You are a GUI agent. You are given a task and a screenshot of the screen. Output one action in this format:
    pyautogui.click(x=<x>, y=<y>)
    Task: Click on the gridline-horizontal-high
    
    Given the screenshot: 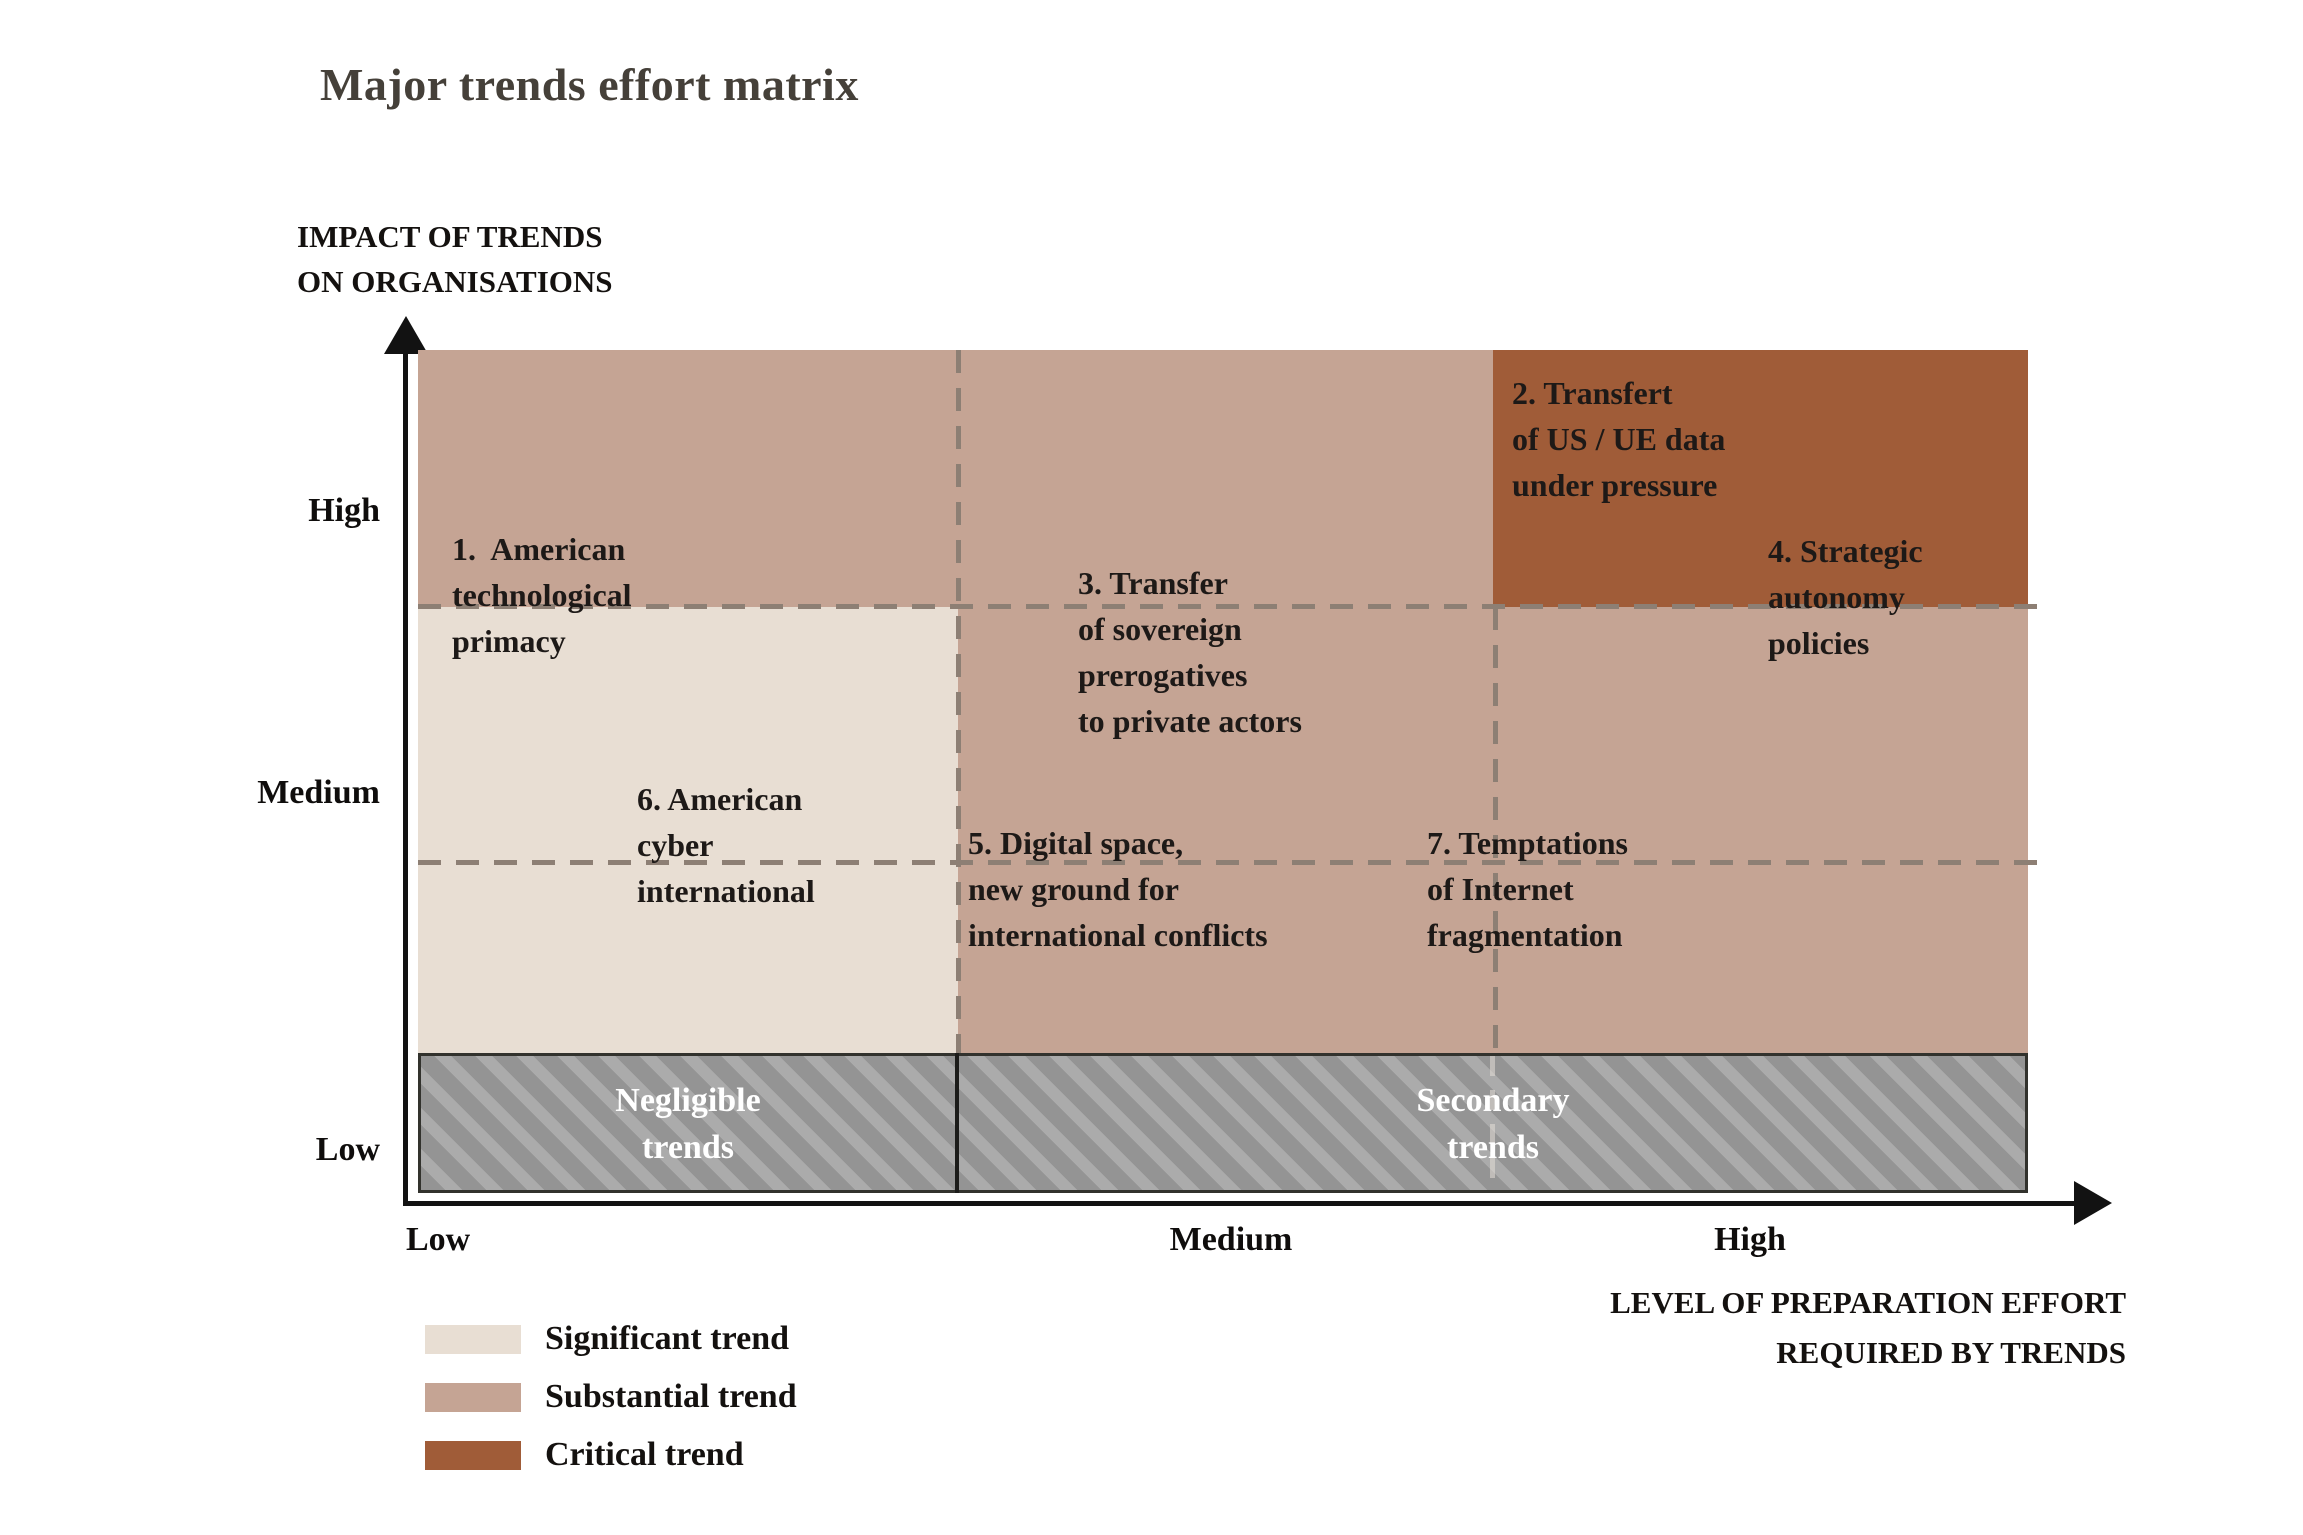 What is the action you would take?
    pyautogui.click(x=1232, y=606)
    